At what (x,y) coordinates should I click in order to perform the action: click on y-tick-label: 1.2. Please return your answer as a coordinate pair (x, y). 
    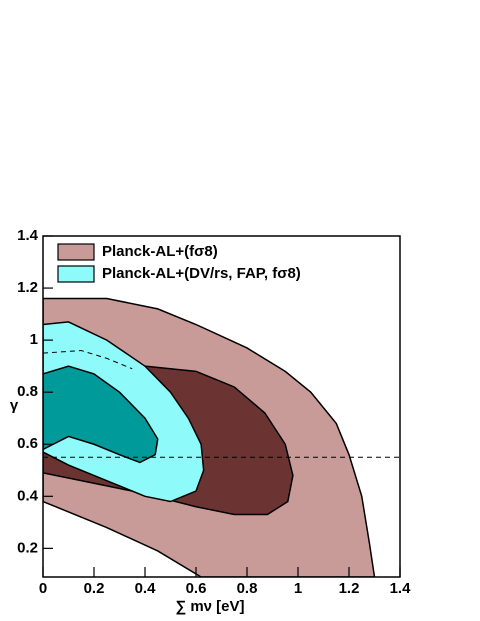
    Looking at the image, I should click on (27, 287).